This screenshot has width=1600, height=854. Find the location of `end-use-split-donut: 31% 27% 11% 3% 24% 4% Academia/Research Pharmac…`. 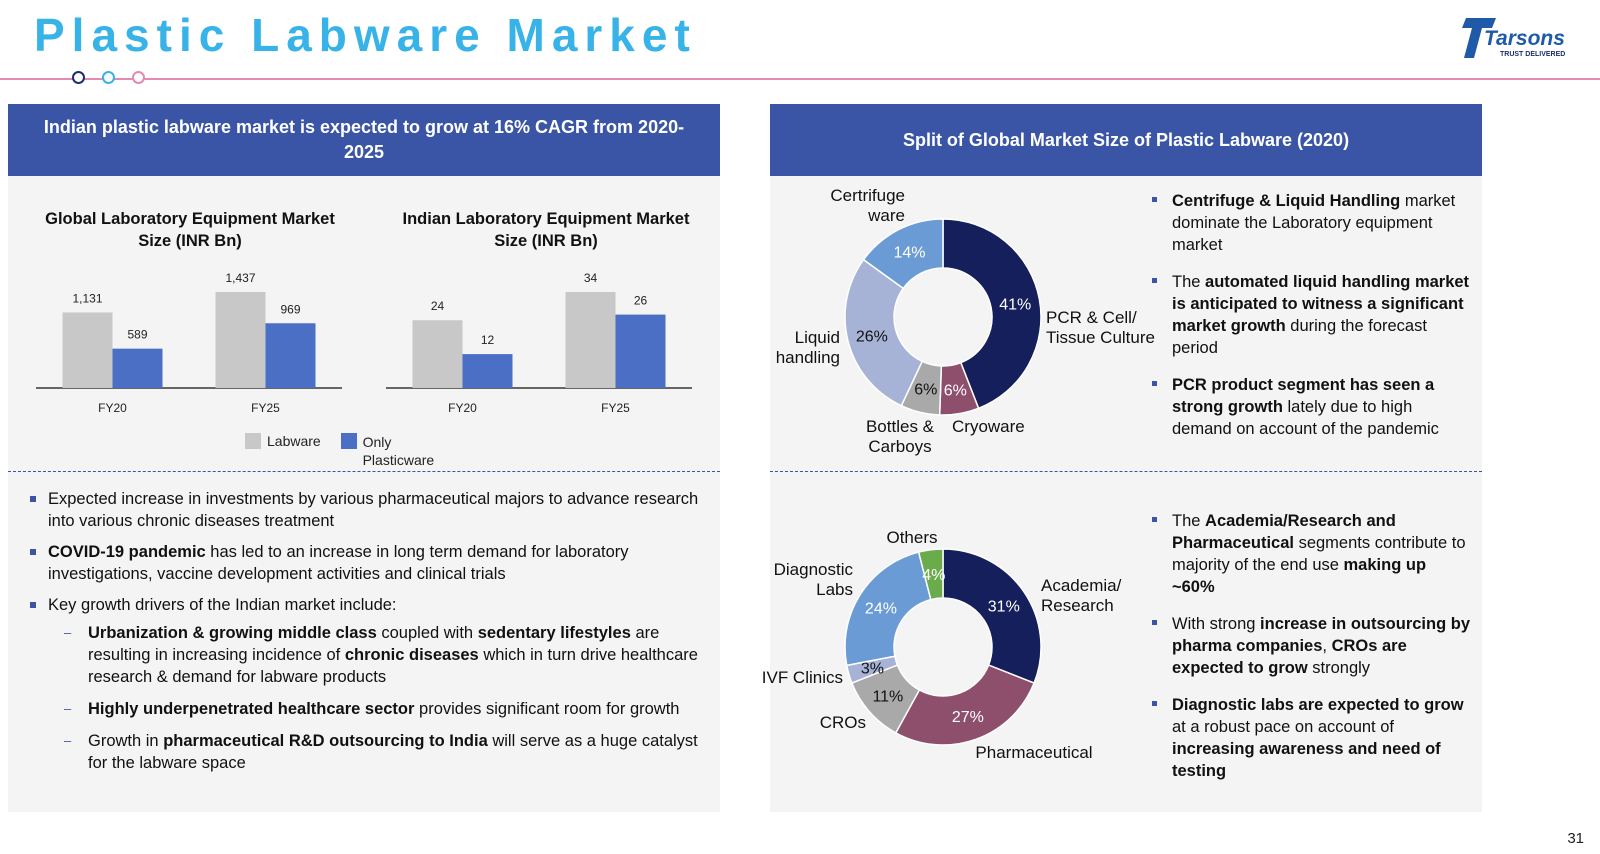

end-use-split-donut: 31% 27% 11% 3% 24% 4% Academia/Research Pharmac… is located at coordinates (942, 645).